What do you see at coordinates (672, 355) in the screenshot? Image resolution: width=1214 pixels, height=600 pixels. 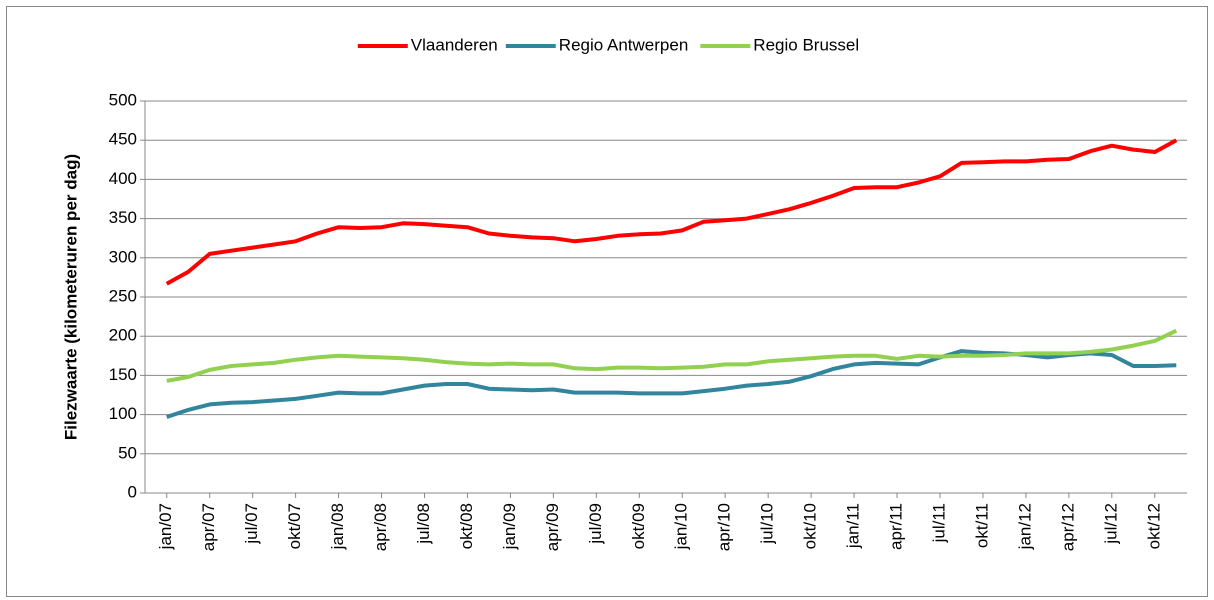 I see `line-series` at bounding box center [672, 355].